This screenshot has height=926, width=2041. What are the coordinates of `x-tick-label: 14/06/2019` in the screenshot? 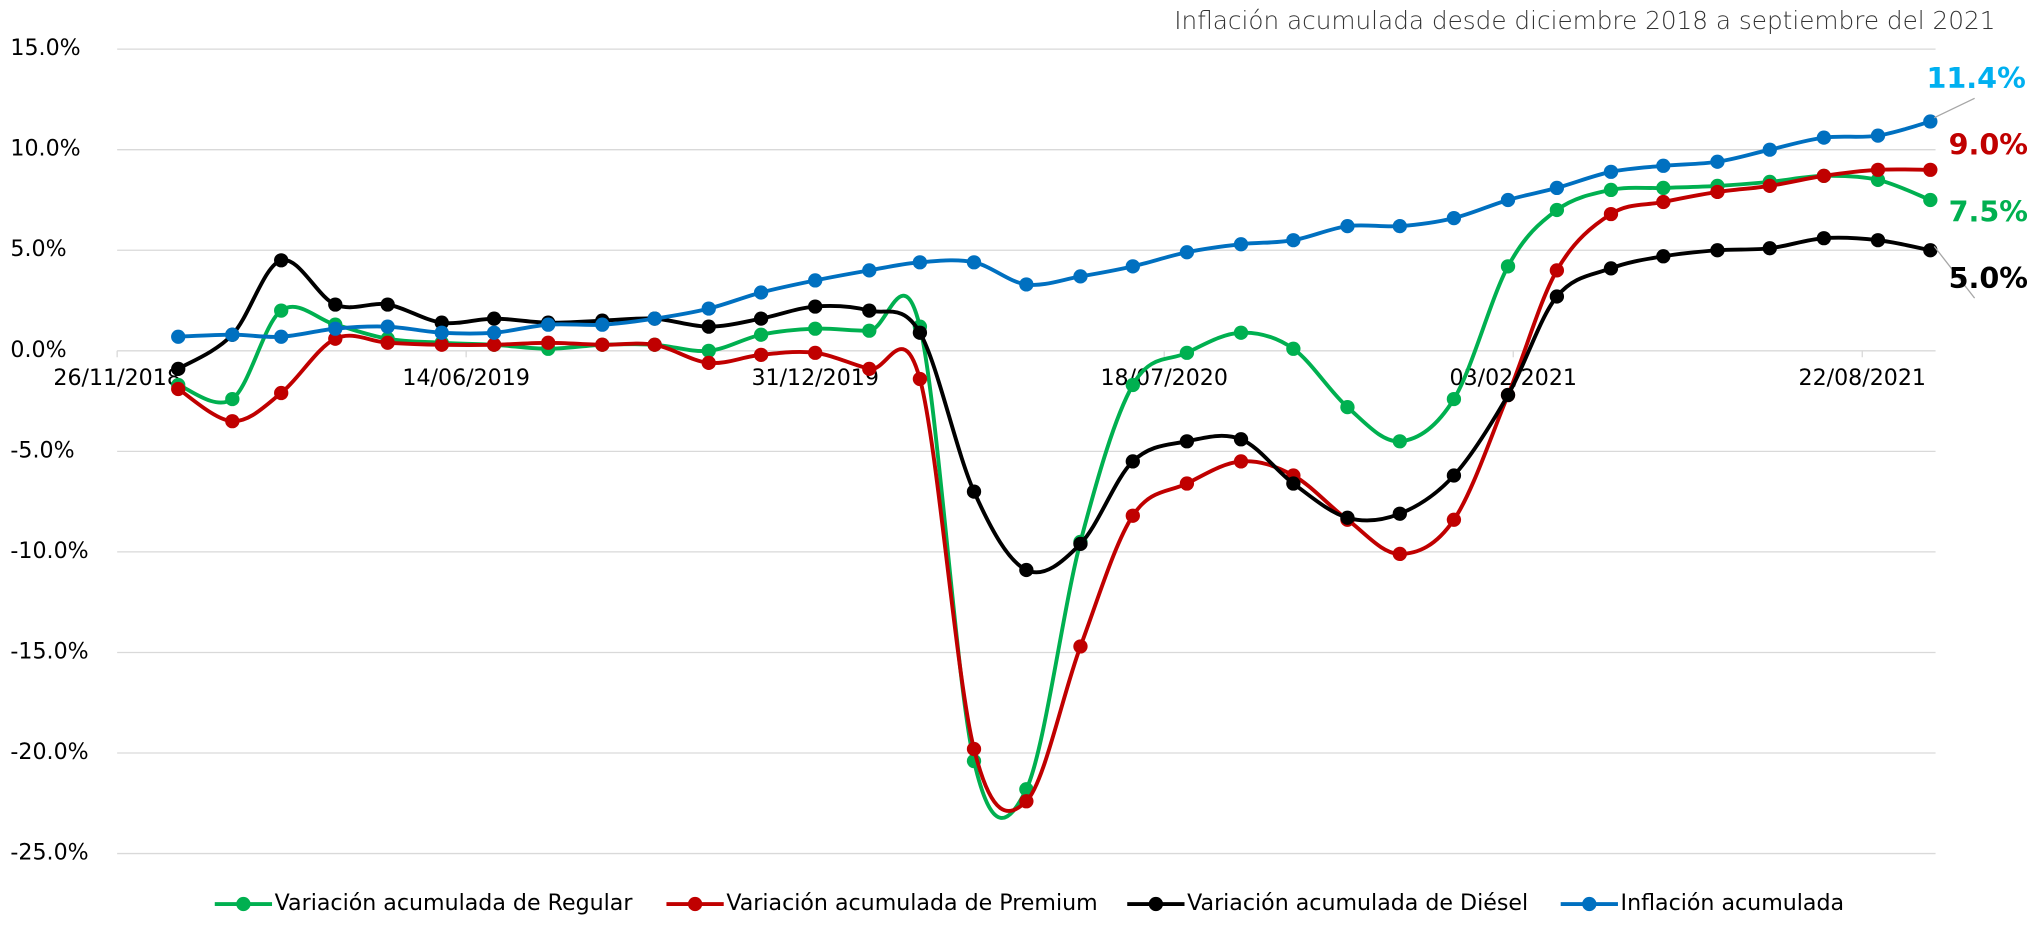 It's located at (465, 378).